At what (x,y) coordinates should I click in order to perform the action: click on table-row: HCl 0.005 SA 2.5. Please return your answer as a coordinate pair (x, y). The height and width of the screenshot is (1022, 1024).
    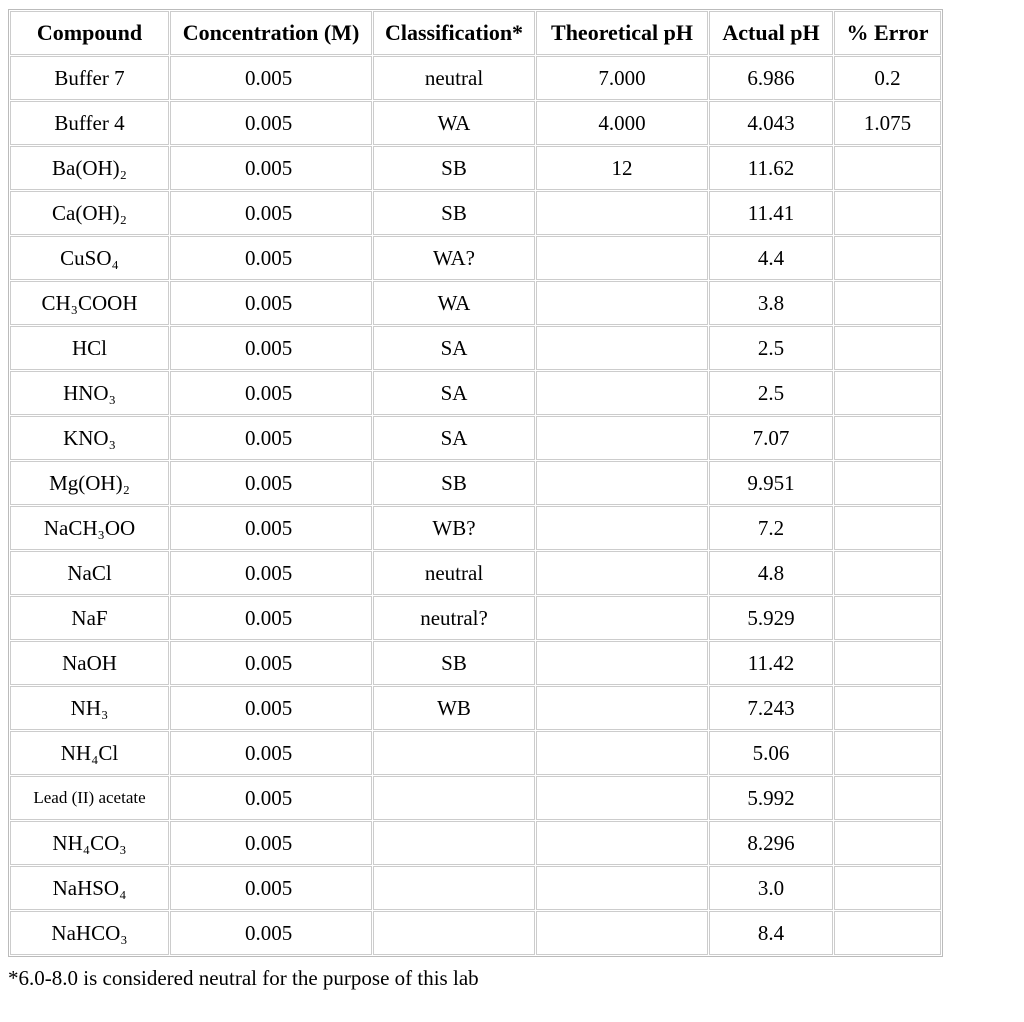
    Looking at the image, I should click on (475, 348).